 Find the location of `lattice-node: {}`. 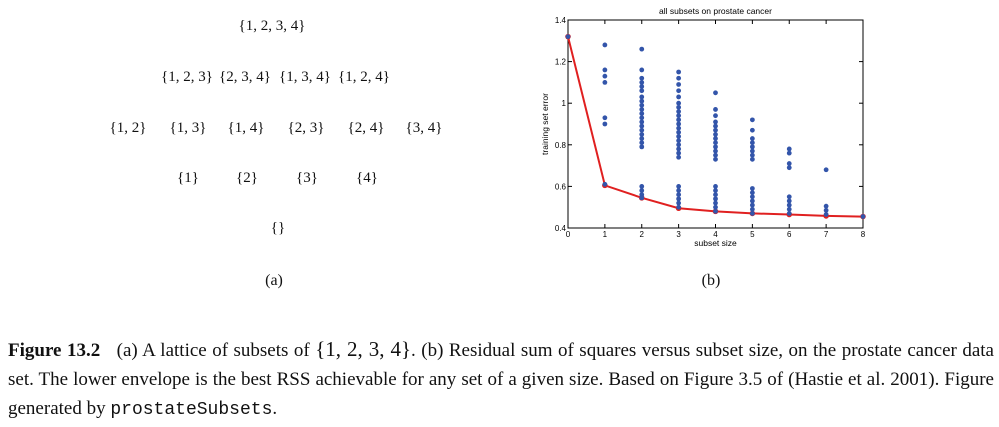

lattice-node: {} is located at coordinates (278, 228).